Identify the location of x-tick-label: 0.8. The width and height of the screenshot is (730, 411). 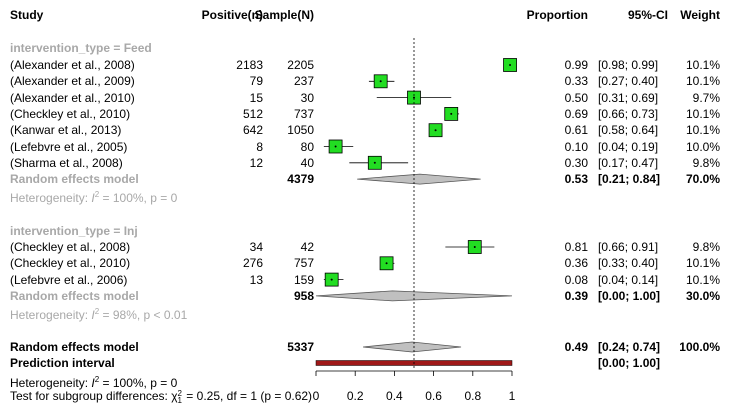
(473, 396).